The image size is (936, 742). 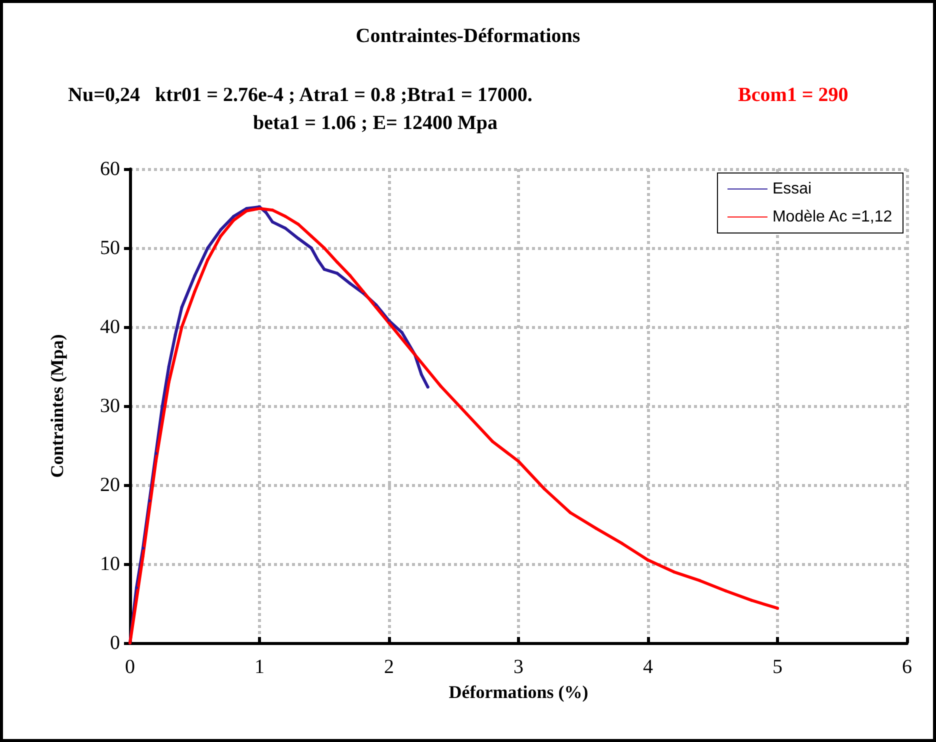 What do you see at coordinates (130, 667) in the screenshot?
I see `x-tick-label: 0` at bounding box center [130, 667].